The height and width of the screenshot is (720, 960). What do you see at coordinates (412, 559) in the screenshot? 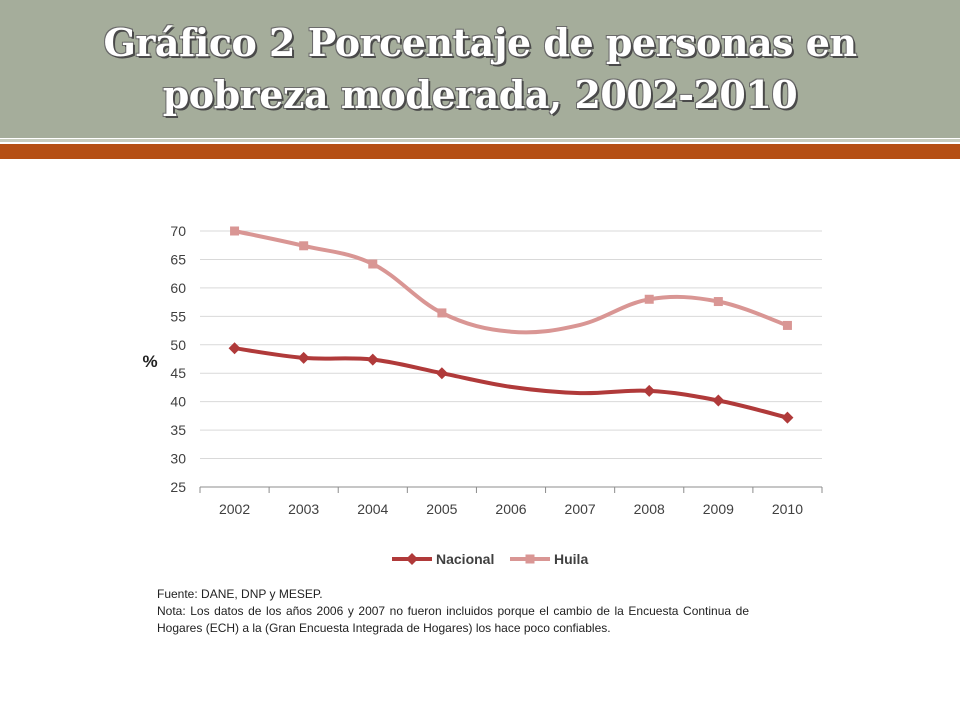
I see `legend-marker-nacional` at bounding box center [412, 559].